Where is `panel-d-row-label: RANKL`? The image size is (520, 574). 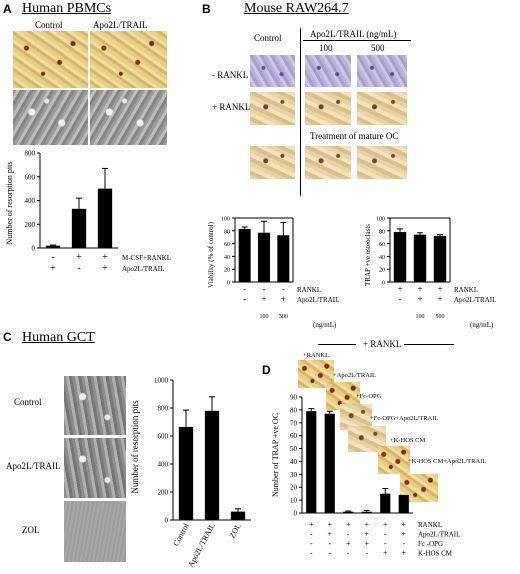 panel-d-row-label: RANKL is located at coordinates (430, 525).